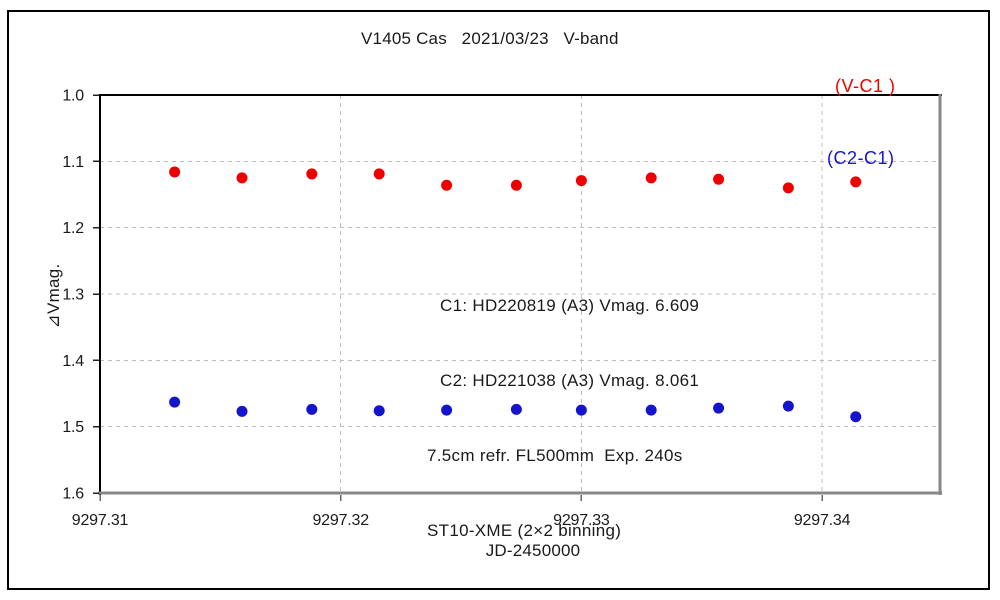  Describe the element at coordinates (73, 427) in the screenshot. I see `y-tick-label: 1.5` at that location.